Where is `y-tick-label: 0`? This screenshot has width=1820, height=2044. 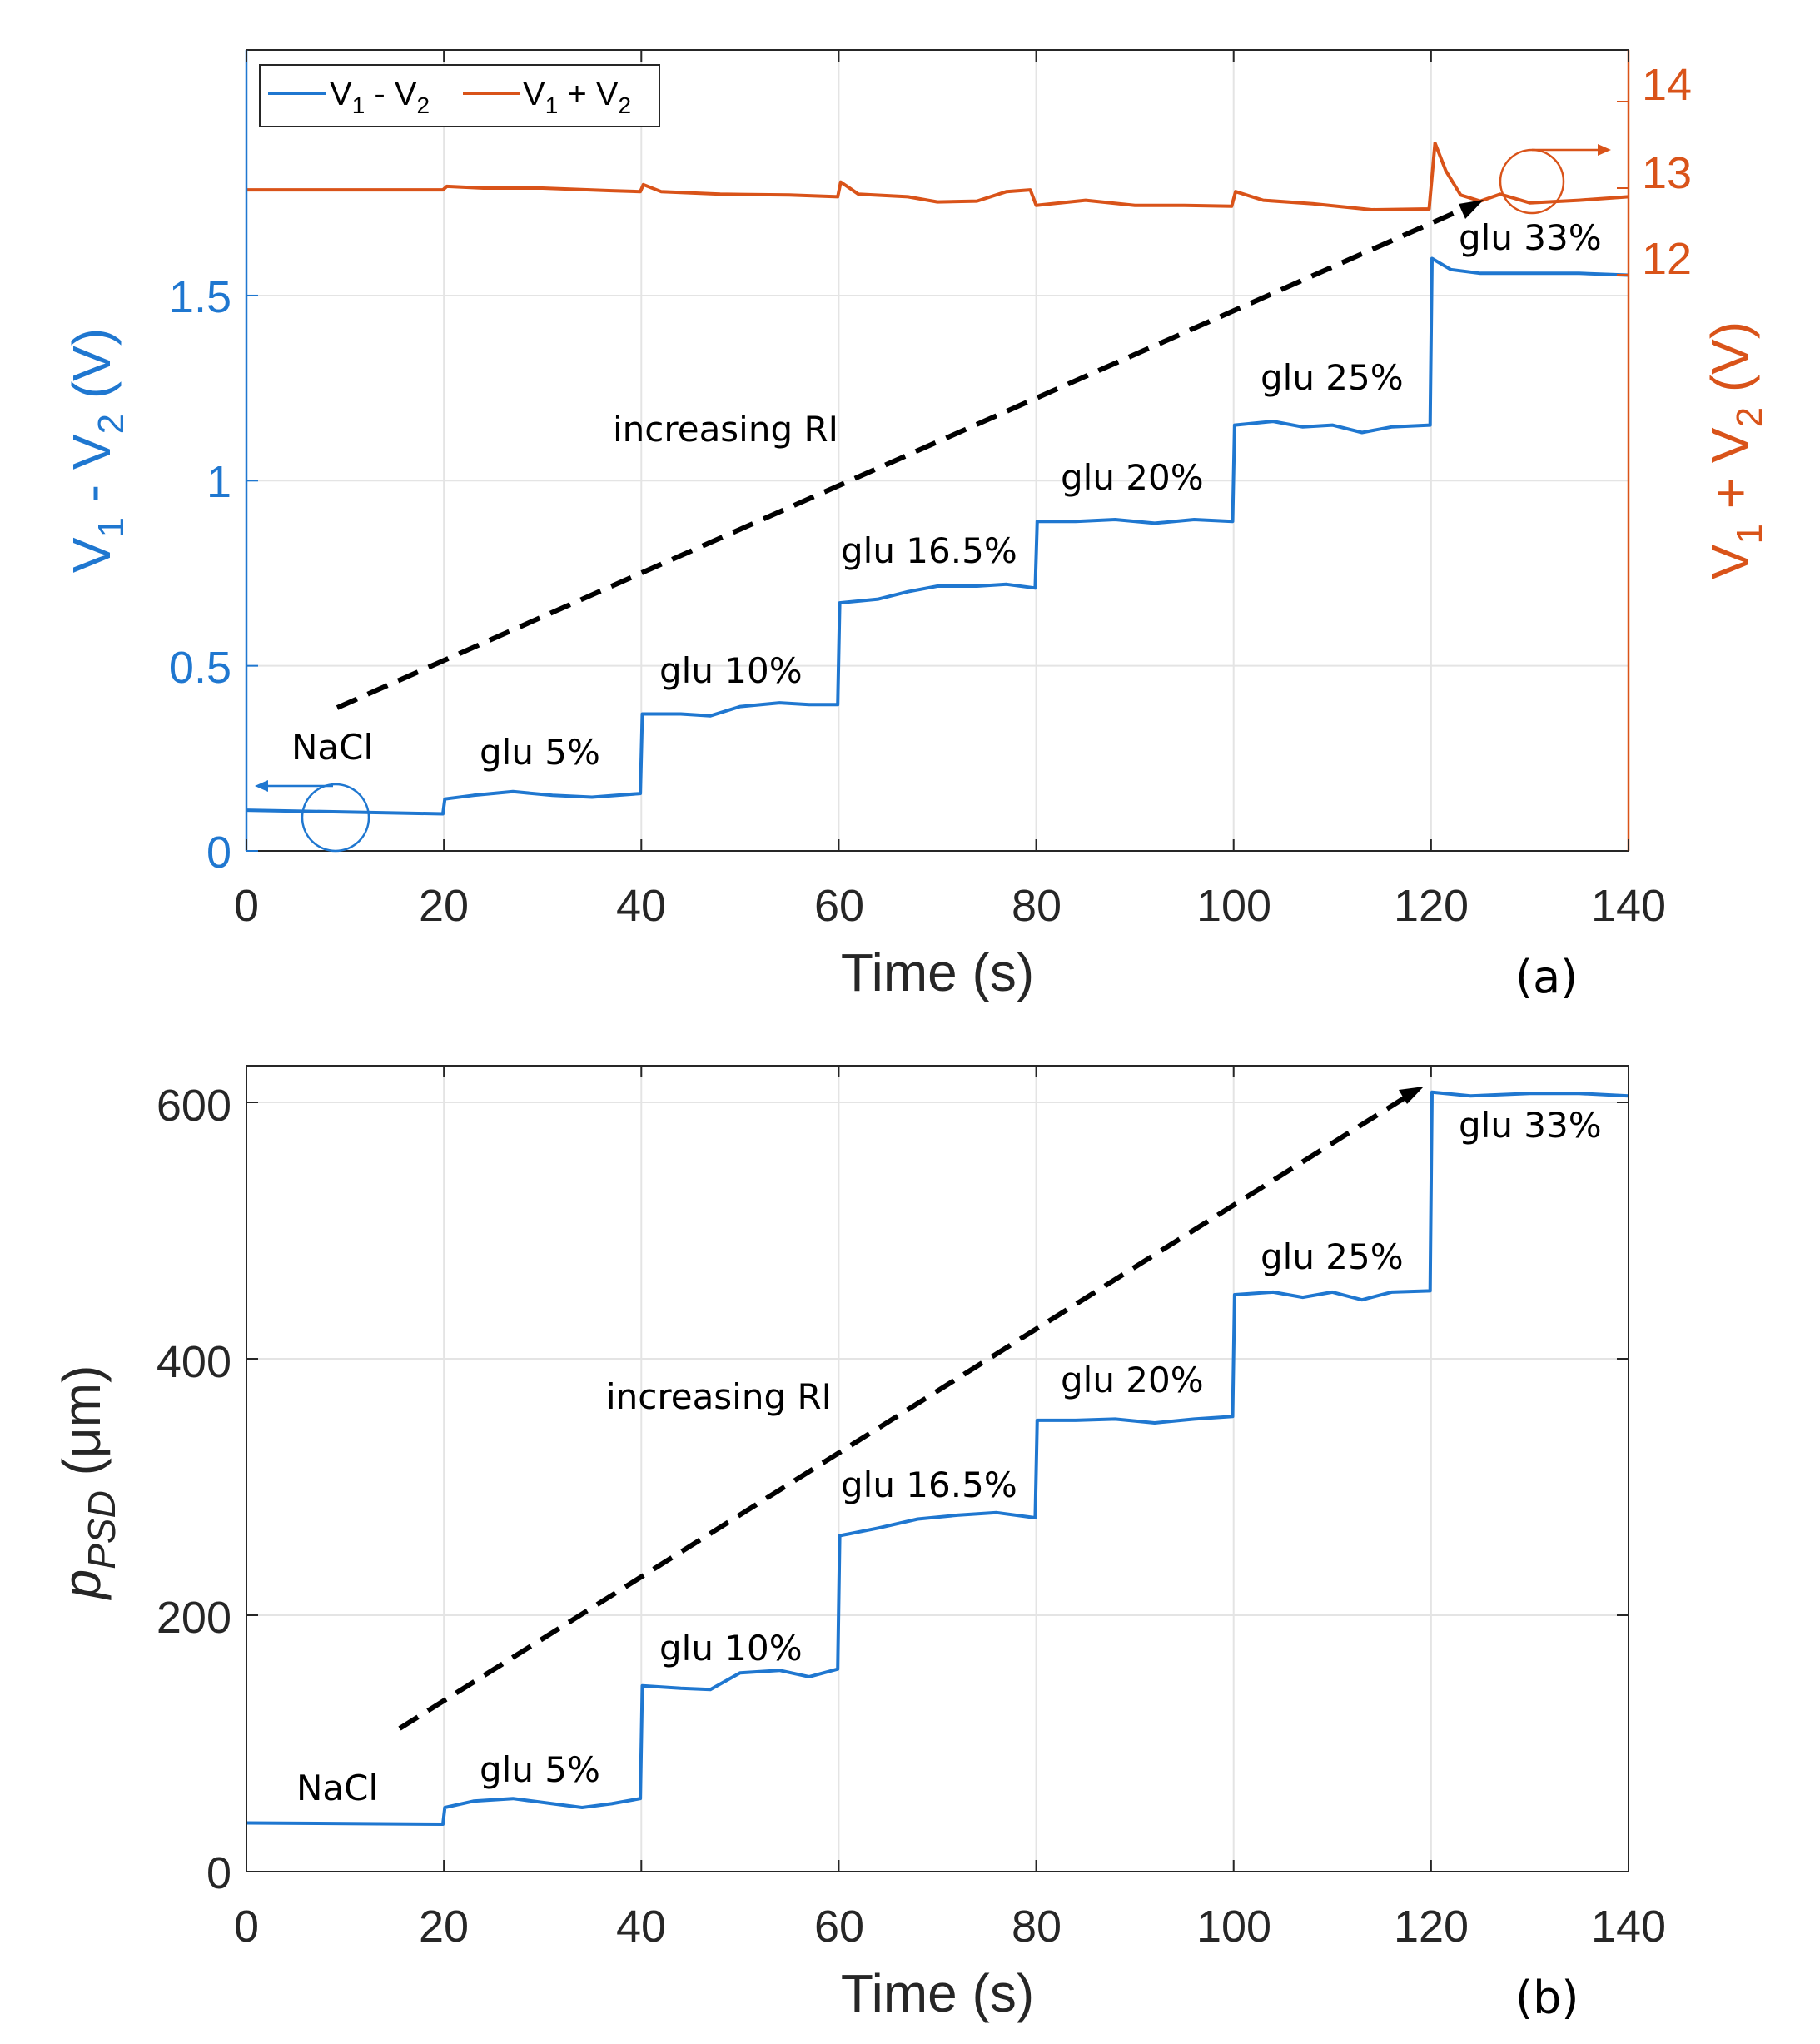 y-tick-label: 0 is located at coordinates (218, 1873).